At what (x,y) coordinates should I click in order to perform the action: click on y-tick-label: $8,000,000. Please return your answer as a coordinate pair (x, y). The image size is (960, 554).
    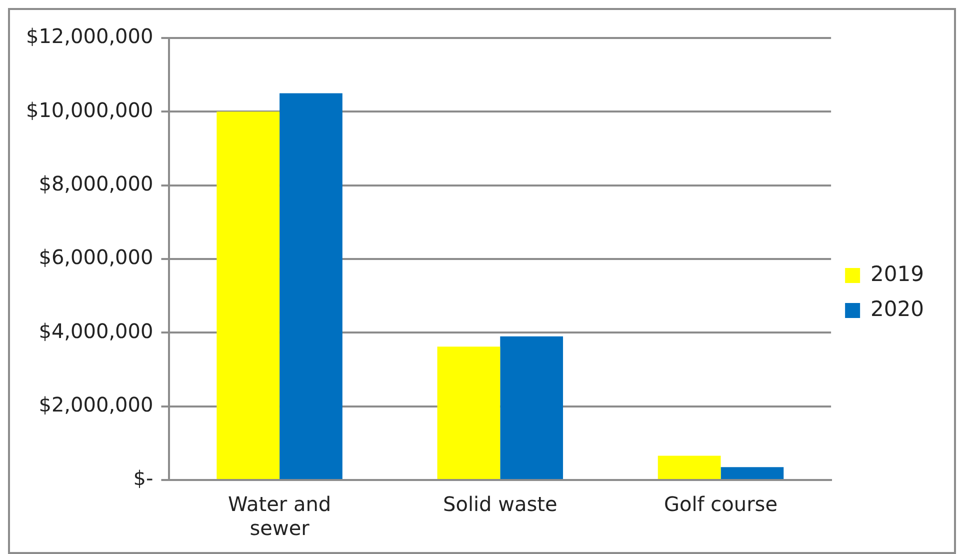
    Looking at the image, I should click on (96, 184).